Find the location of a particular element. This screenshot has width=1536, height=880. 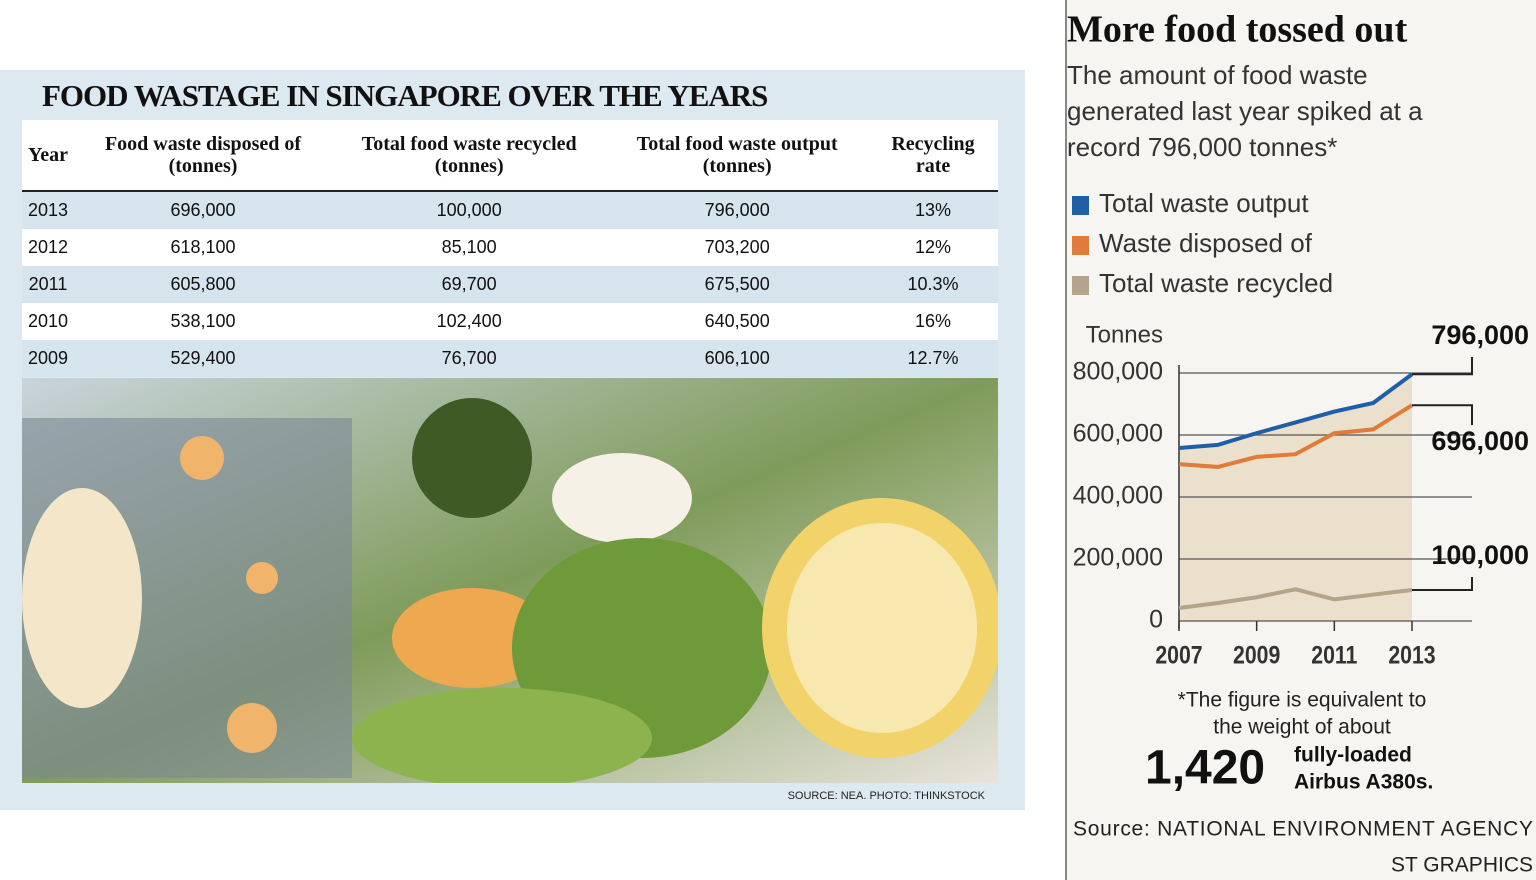

x-tick-label: 2013 is located at coordinates (1411, 655).